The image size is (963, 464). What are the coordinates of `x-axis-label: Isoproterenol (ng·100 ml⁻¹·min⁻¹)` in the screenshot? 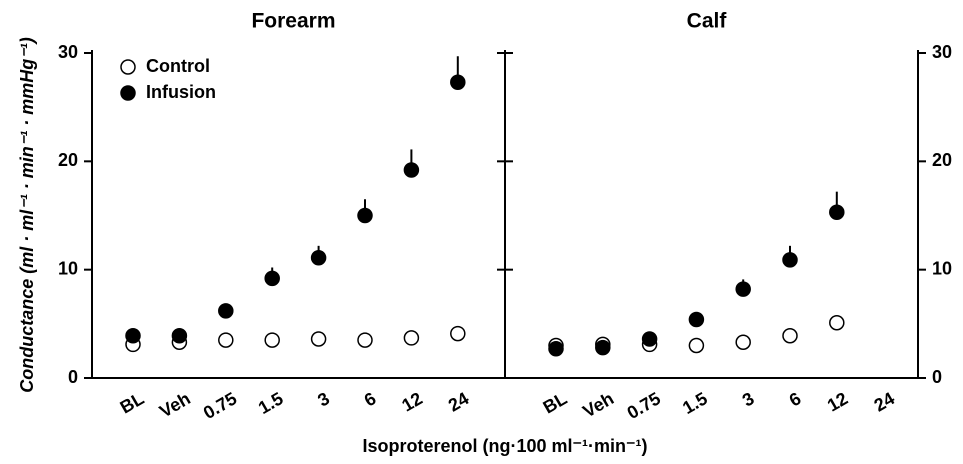 It's located at (504, 446).